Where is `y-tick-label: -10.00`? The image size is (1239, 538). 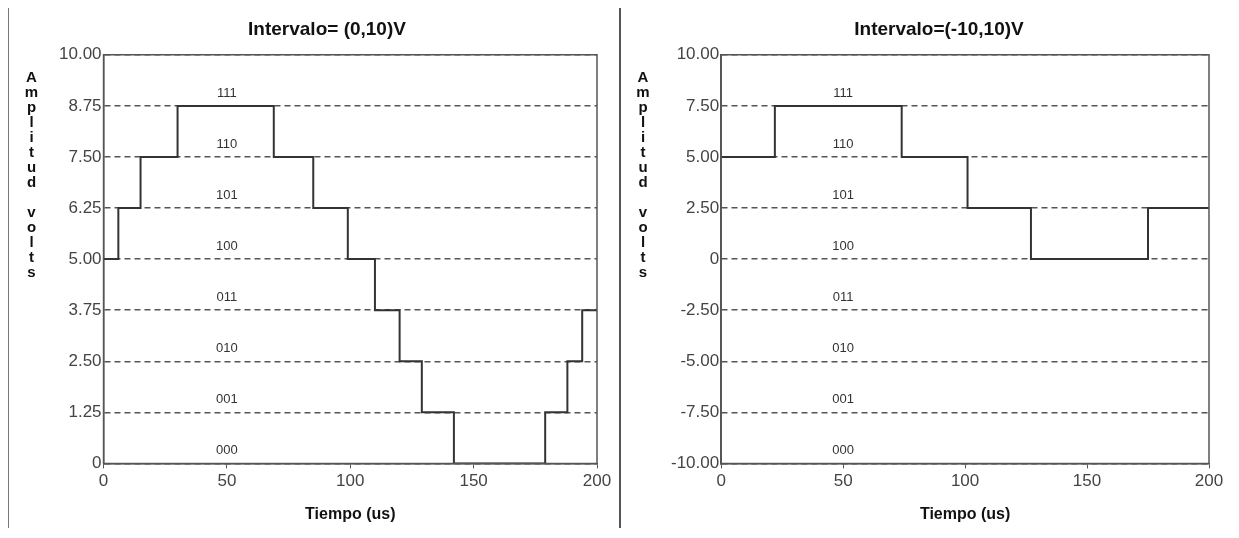
y-tick-label: -10.00 is located at coordinates (694, 463).